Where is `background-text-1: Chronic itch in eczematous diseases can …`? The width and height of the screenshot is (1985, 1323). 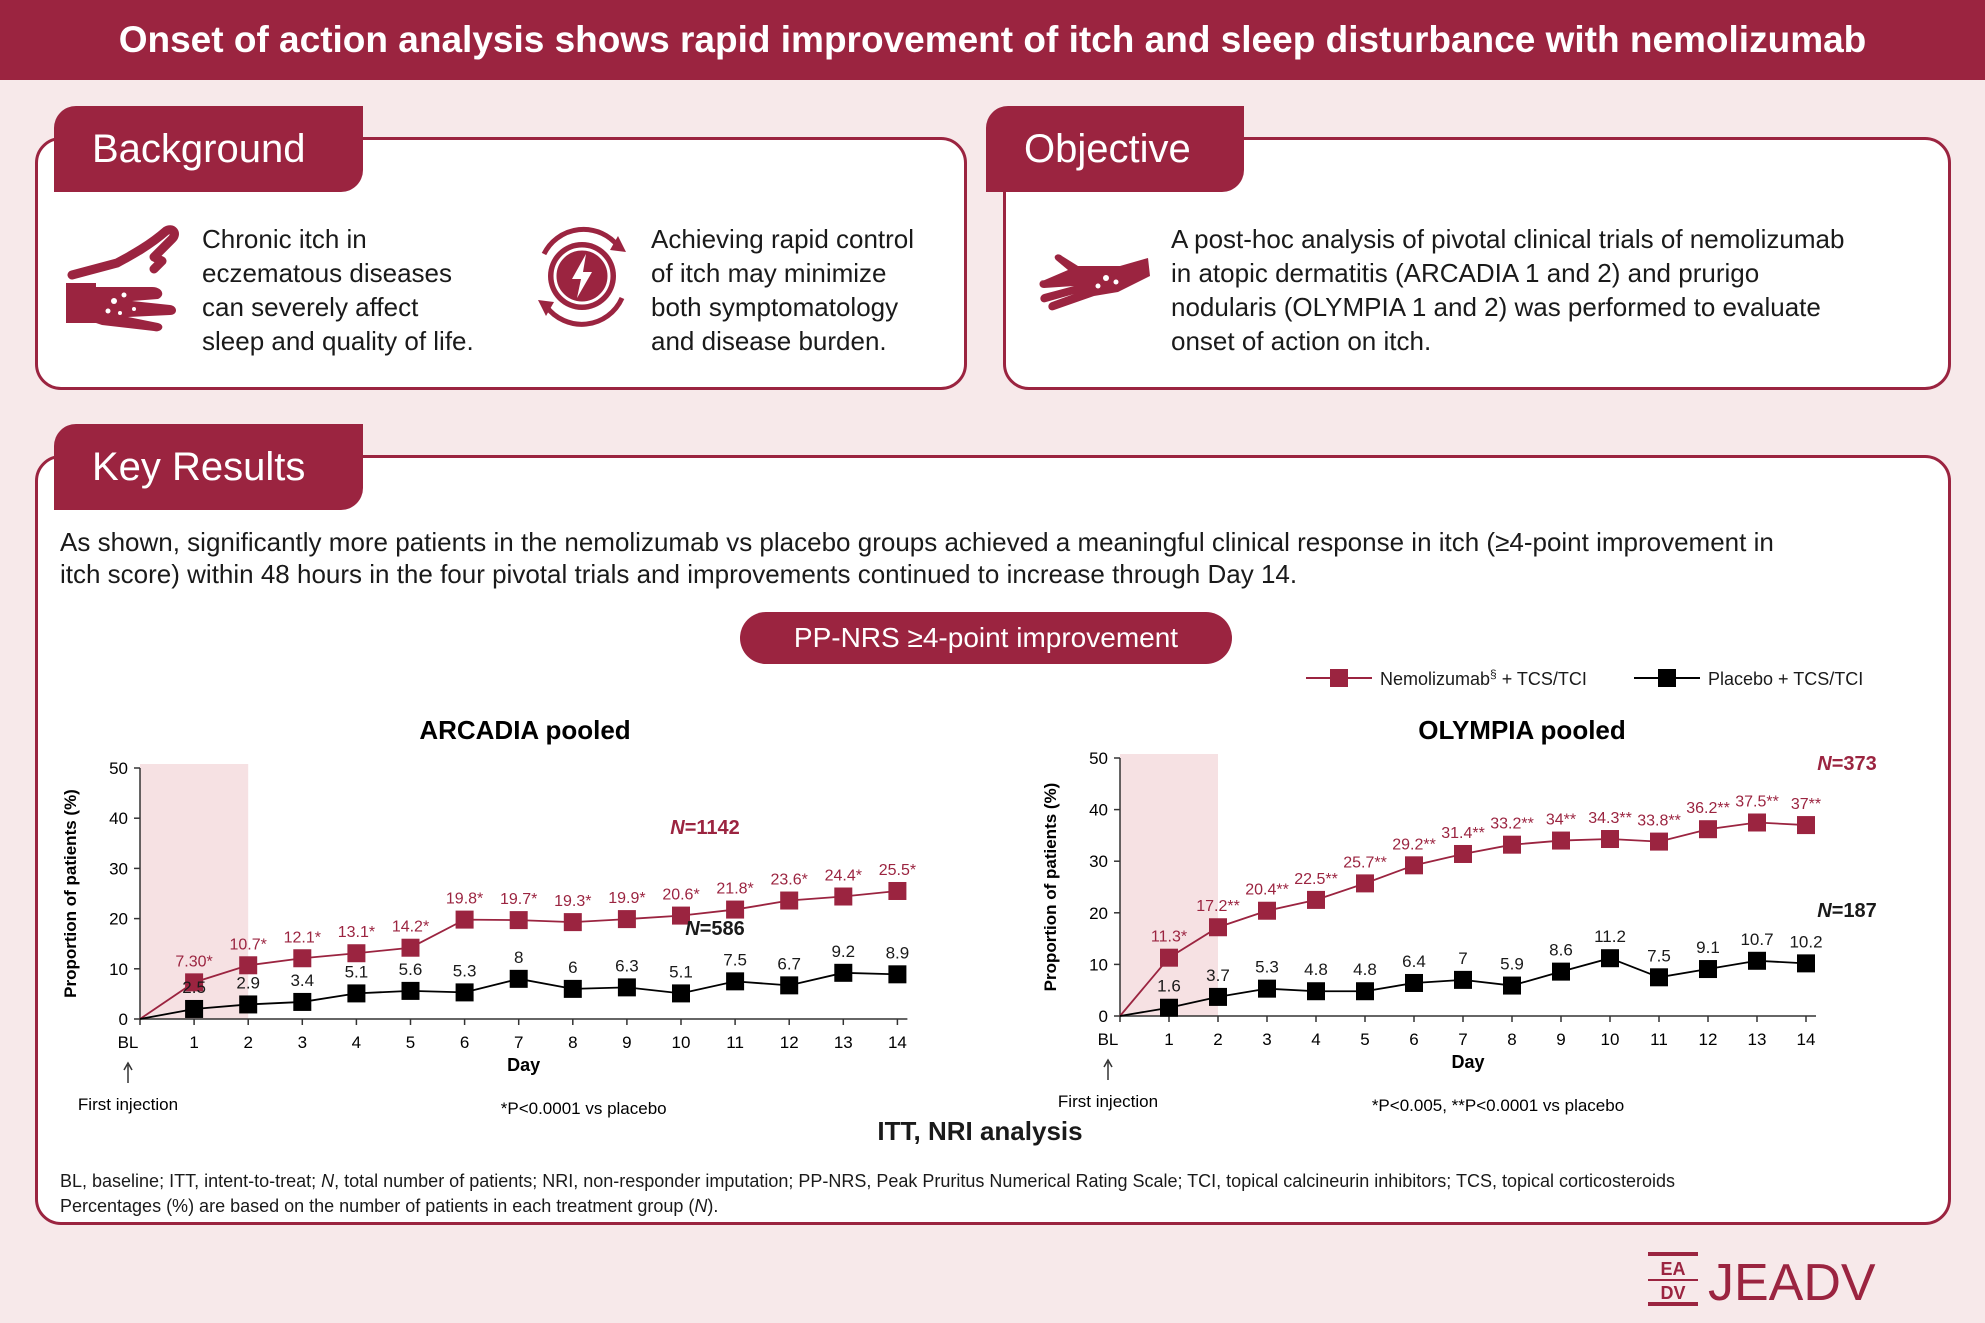 background-text-1: Chronic itch in eczematous diseases can … is located at coordinates (362, 290).